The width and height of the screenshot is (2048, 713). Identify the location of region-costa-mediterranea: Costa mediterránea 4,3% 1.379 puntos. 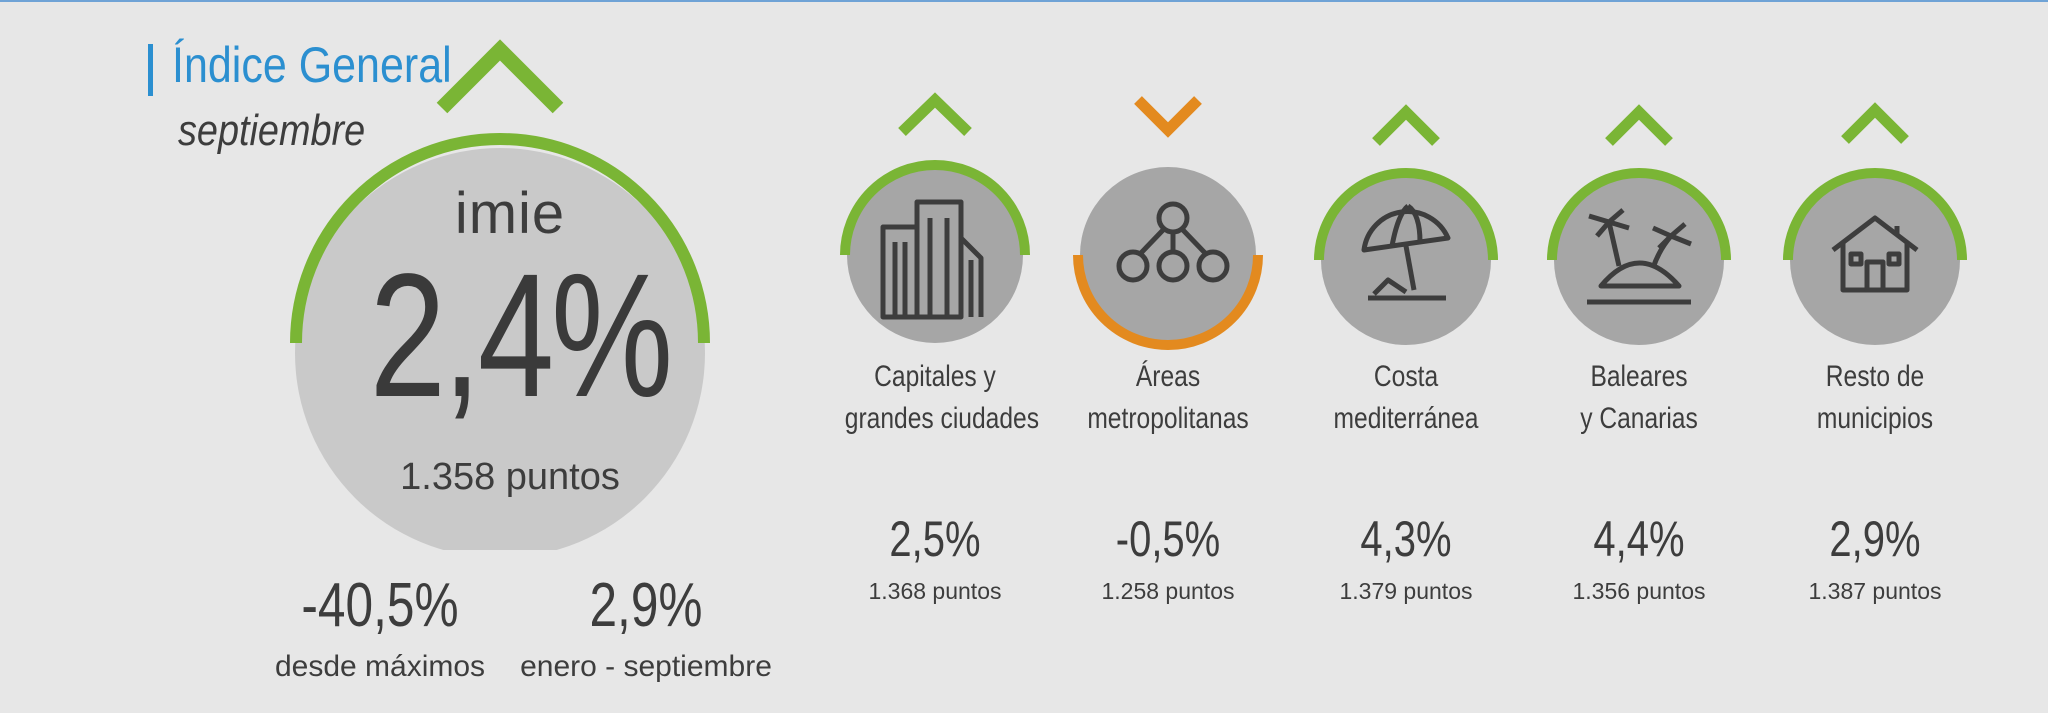
(1406, 350).